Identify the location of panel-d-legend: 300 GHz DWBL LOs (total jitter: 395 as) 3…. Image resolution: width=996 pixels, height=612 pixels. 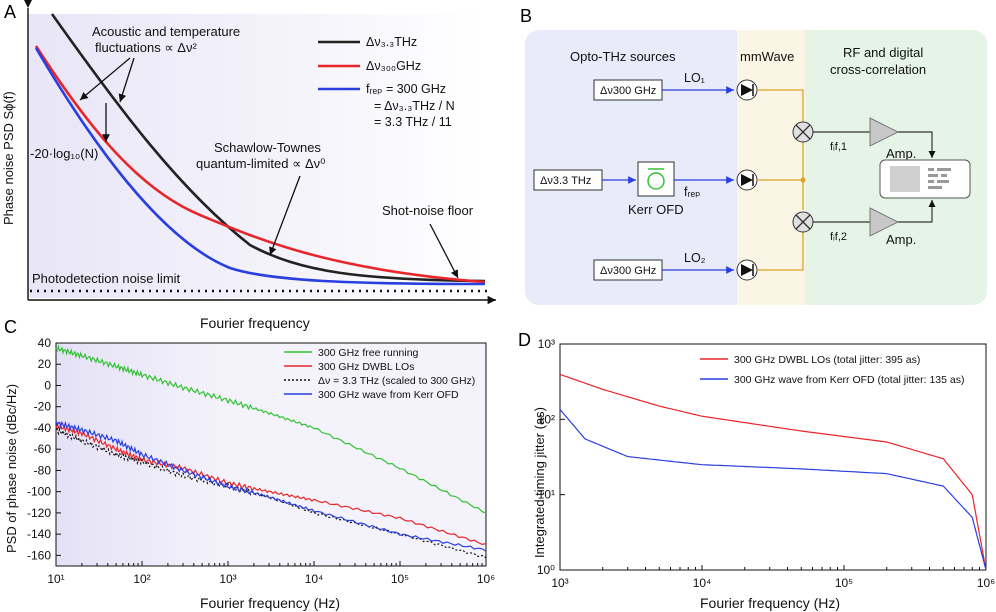
(832, 370).